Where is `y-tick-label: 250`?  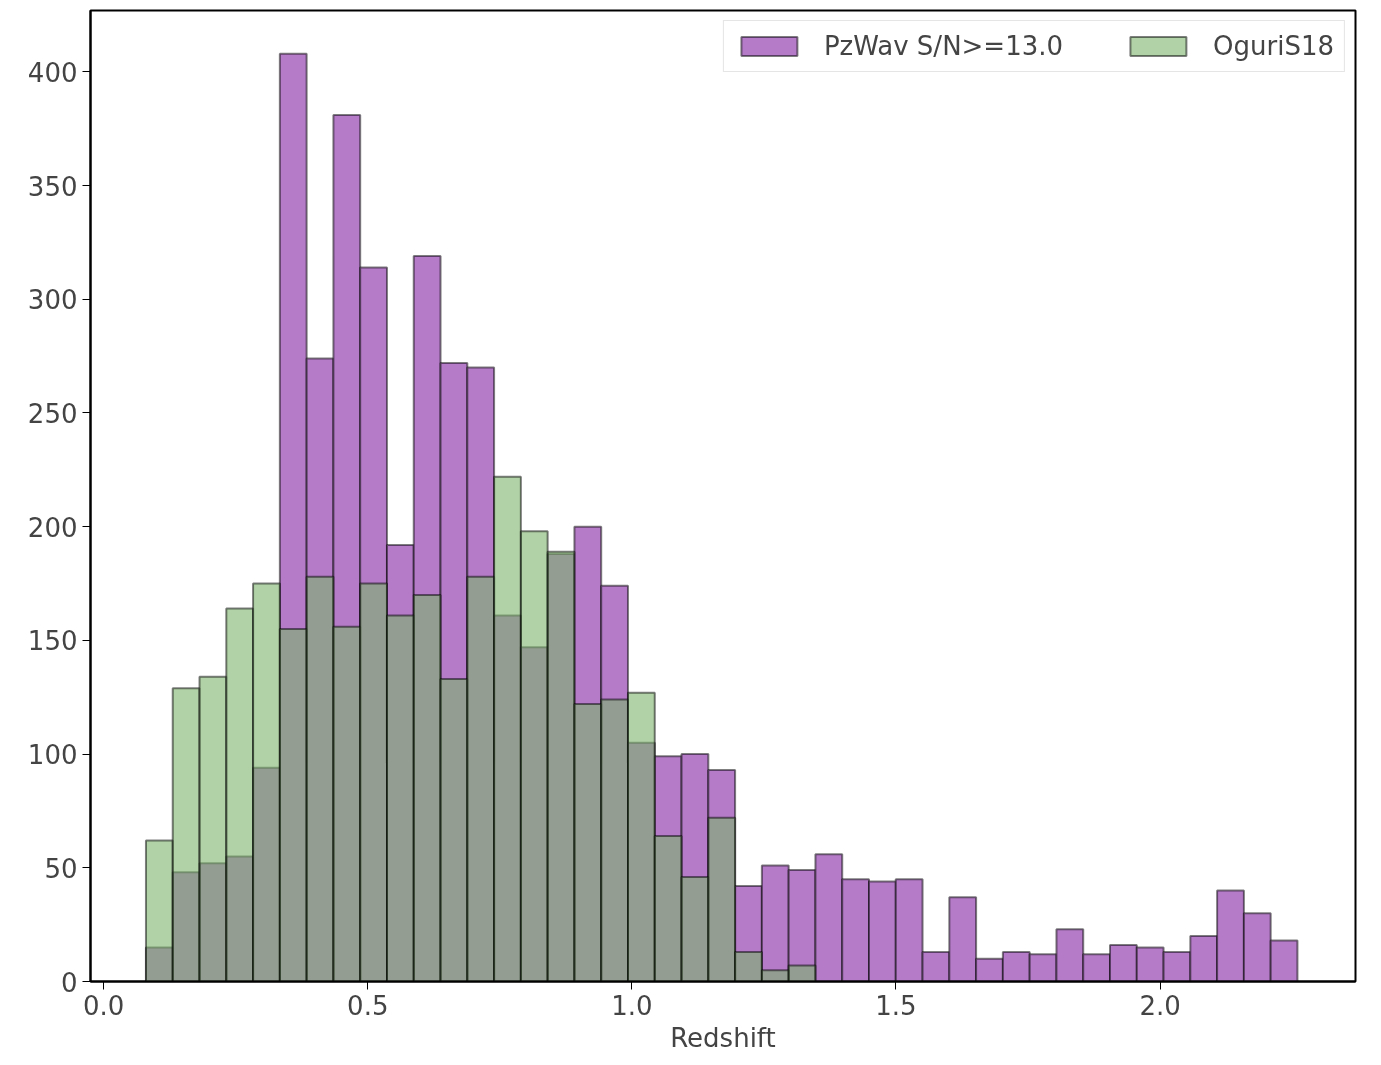 y-tick-label: 250 is located at coordinates (52, 414).